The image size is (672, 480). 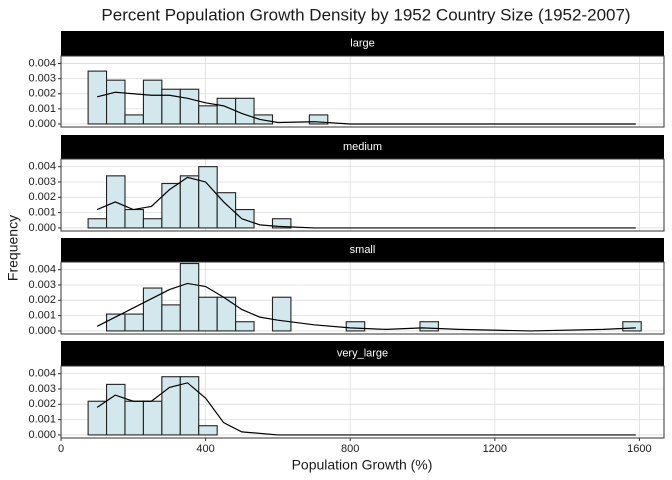 I want to click on facet-label: small, so click(x=363, y=250).